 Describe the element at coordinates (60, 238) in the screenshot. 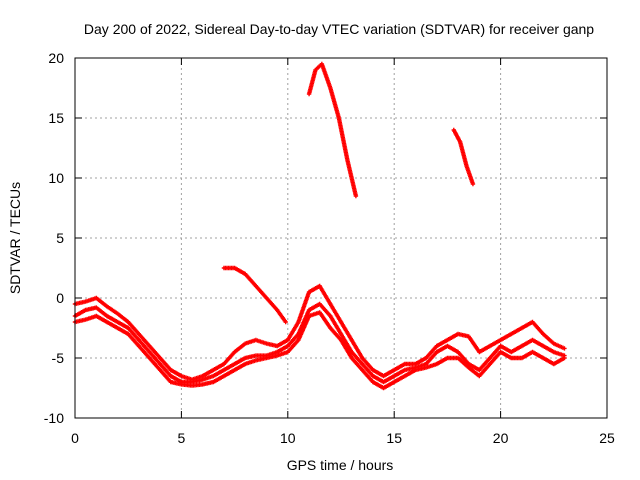

I see `y-tick-label: 5` at that location.